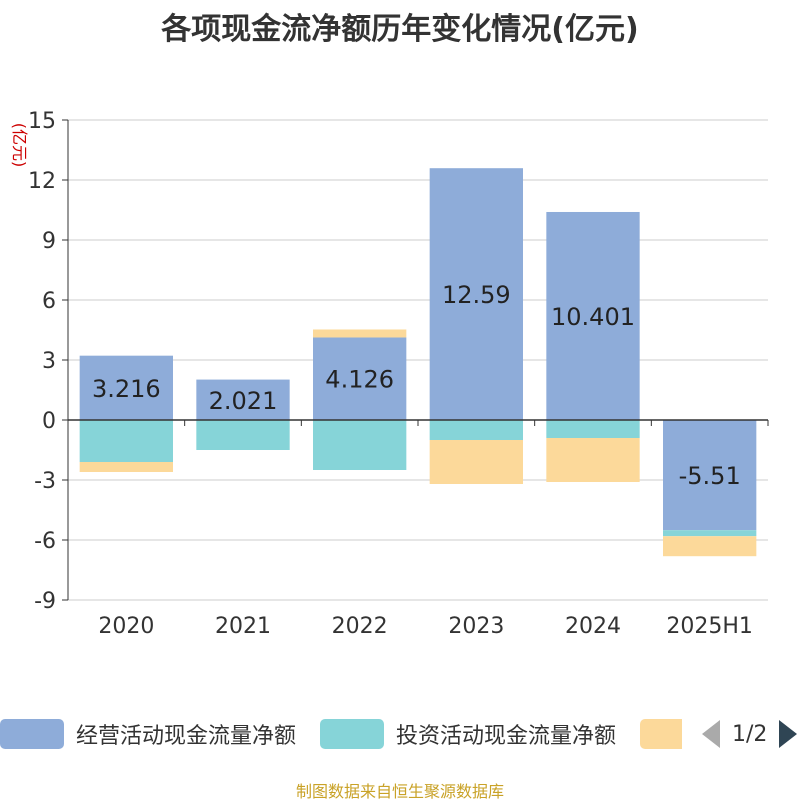 Image resolution: width=800 pixels, height=802 pixels. What do you see at coordinates (49, 361) in the screenshot?
I see `y-tick-label: 3` at bounding box center [49, 361].